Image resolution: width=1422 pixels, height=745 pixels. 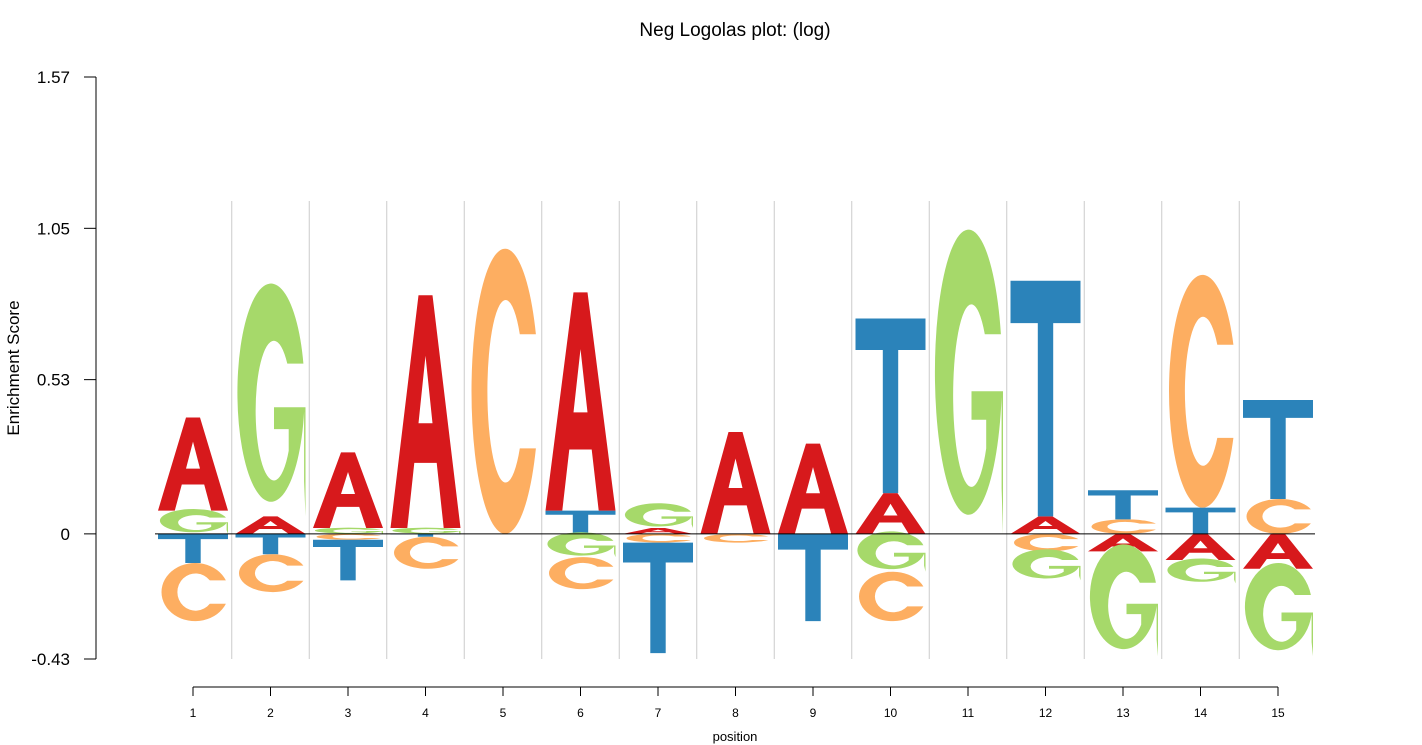 What do you see at coordinates (193, 713) in the screenshot?
I see `x-tick-label: 1` at bounding box center [193, 713].